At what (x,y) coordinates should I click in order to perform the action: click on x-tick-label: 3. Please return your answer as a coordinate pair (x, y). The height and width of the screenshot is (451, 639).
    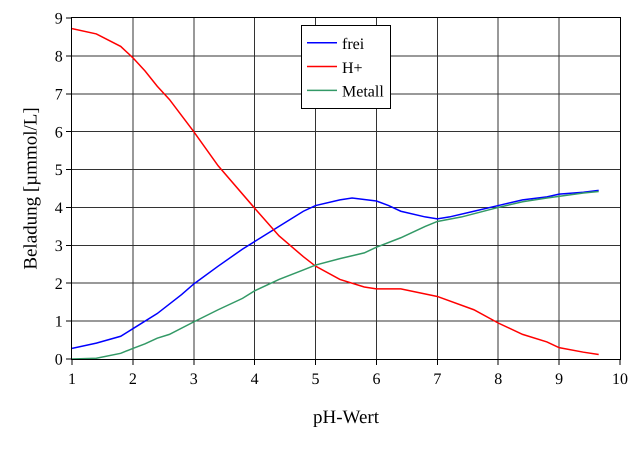
    Looking at the image, I should click on (194, 379).